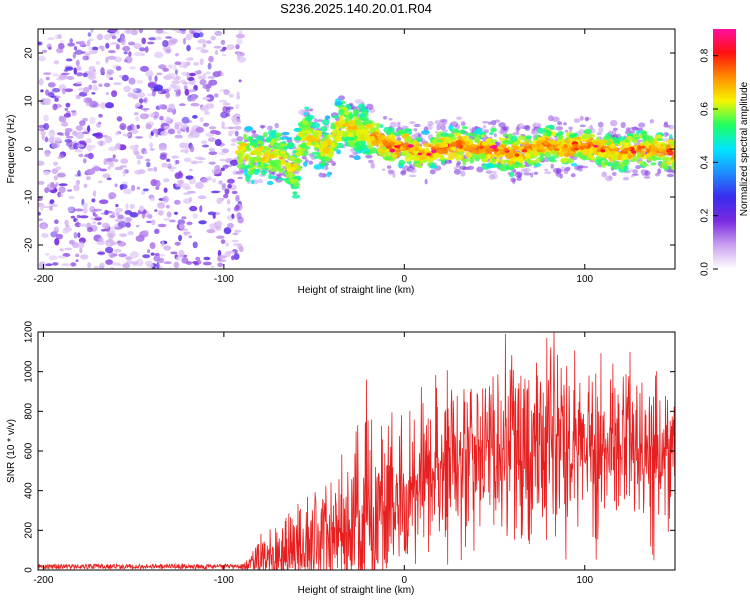 The height and width of the screenshot is (600, 750). I want to click on y-tick-label: 800, so click(29, 411).